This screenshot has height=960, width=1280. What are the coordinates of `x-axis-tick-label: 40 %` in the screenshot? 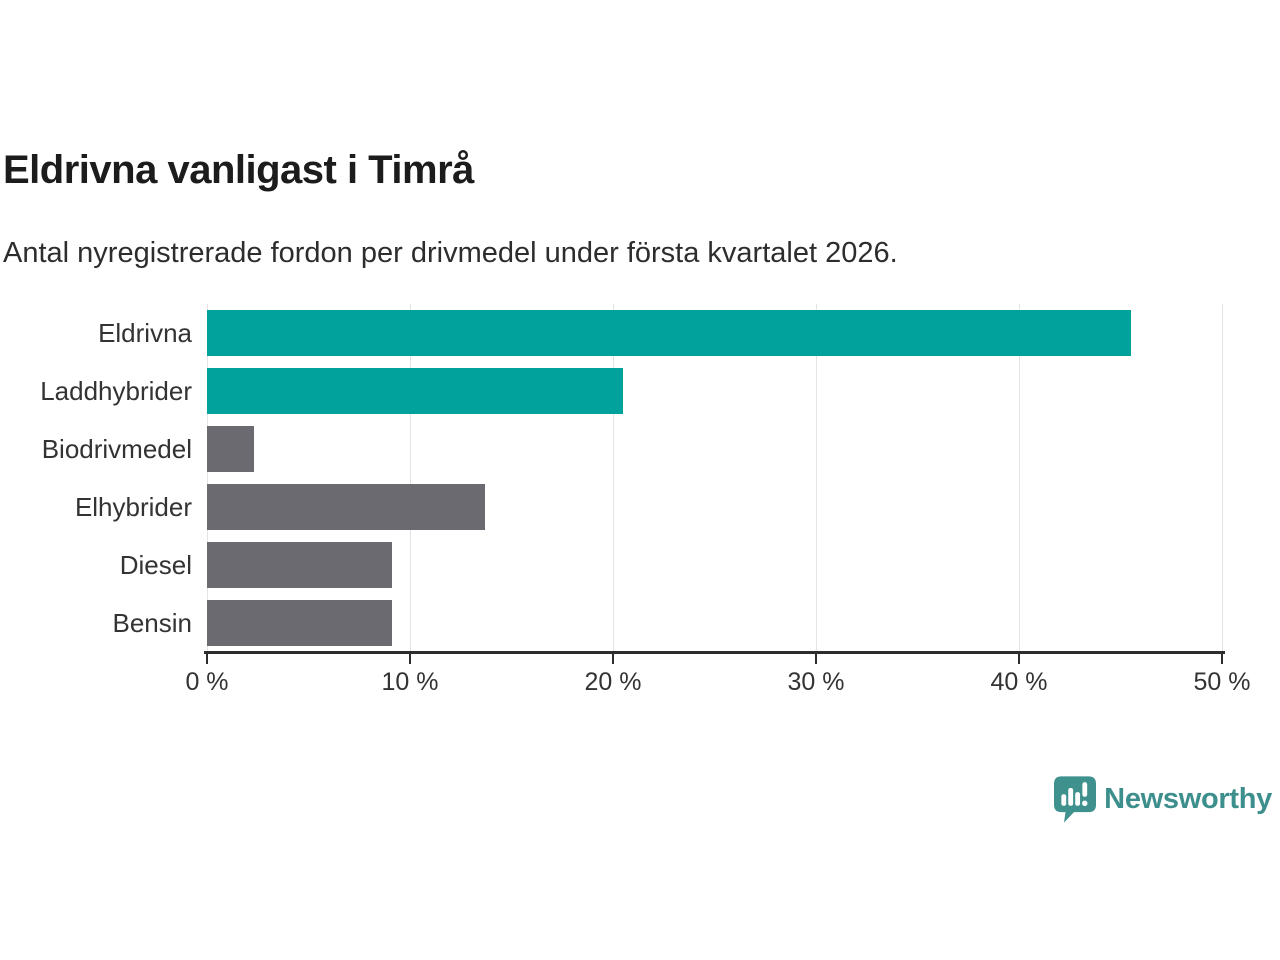 It's located at (1019, 682).